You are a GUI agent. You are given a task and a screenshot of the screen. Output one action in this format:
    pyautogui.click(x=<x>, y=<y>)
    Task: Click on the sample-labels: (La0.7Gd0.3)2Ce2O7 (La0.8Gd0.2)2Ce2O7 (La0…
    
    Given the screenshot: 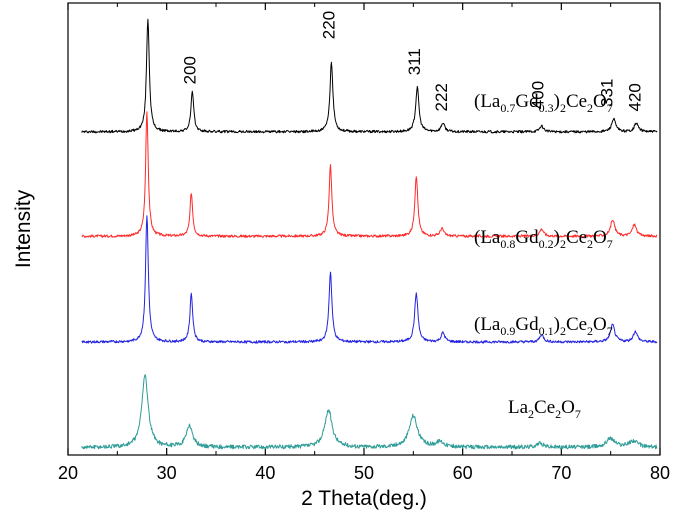 What is the action you would take?
    pyautogui.click(x=543, y=256)
    